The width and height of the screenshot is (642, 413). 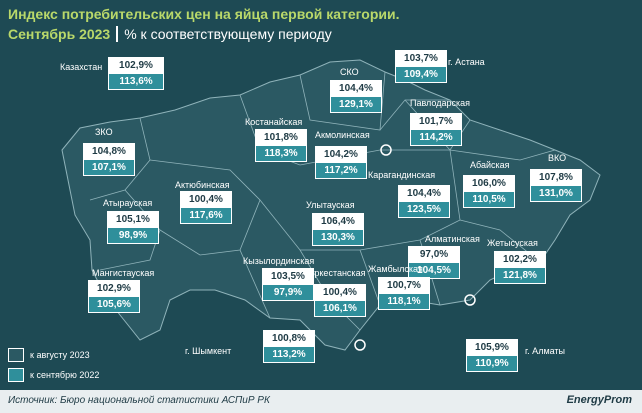 What do you see at coordinates (288, 293) in the screenshot?
I see `value-sep: 97,9%` at bounding box center [288, 293].